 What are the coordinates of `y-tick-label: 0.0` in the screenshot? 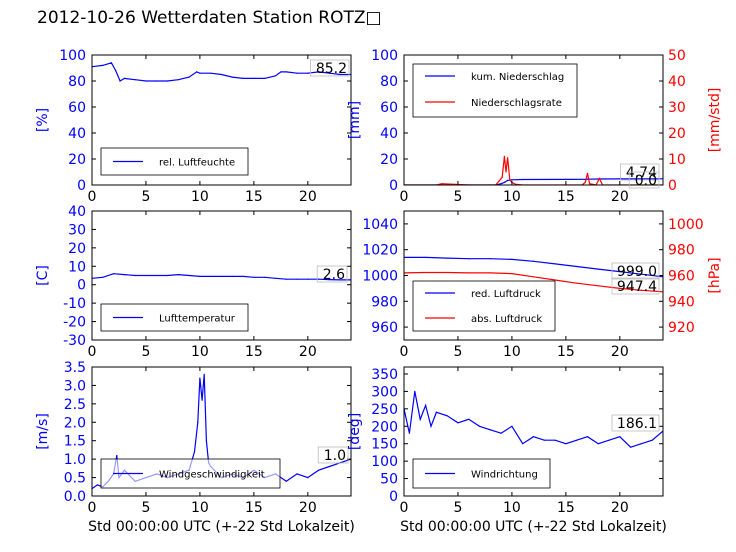 It's located at (75, 497).